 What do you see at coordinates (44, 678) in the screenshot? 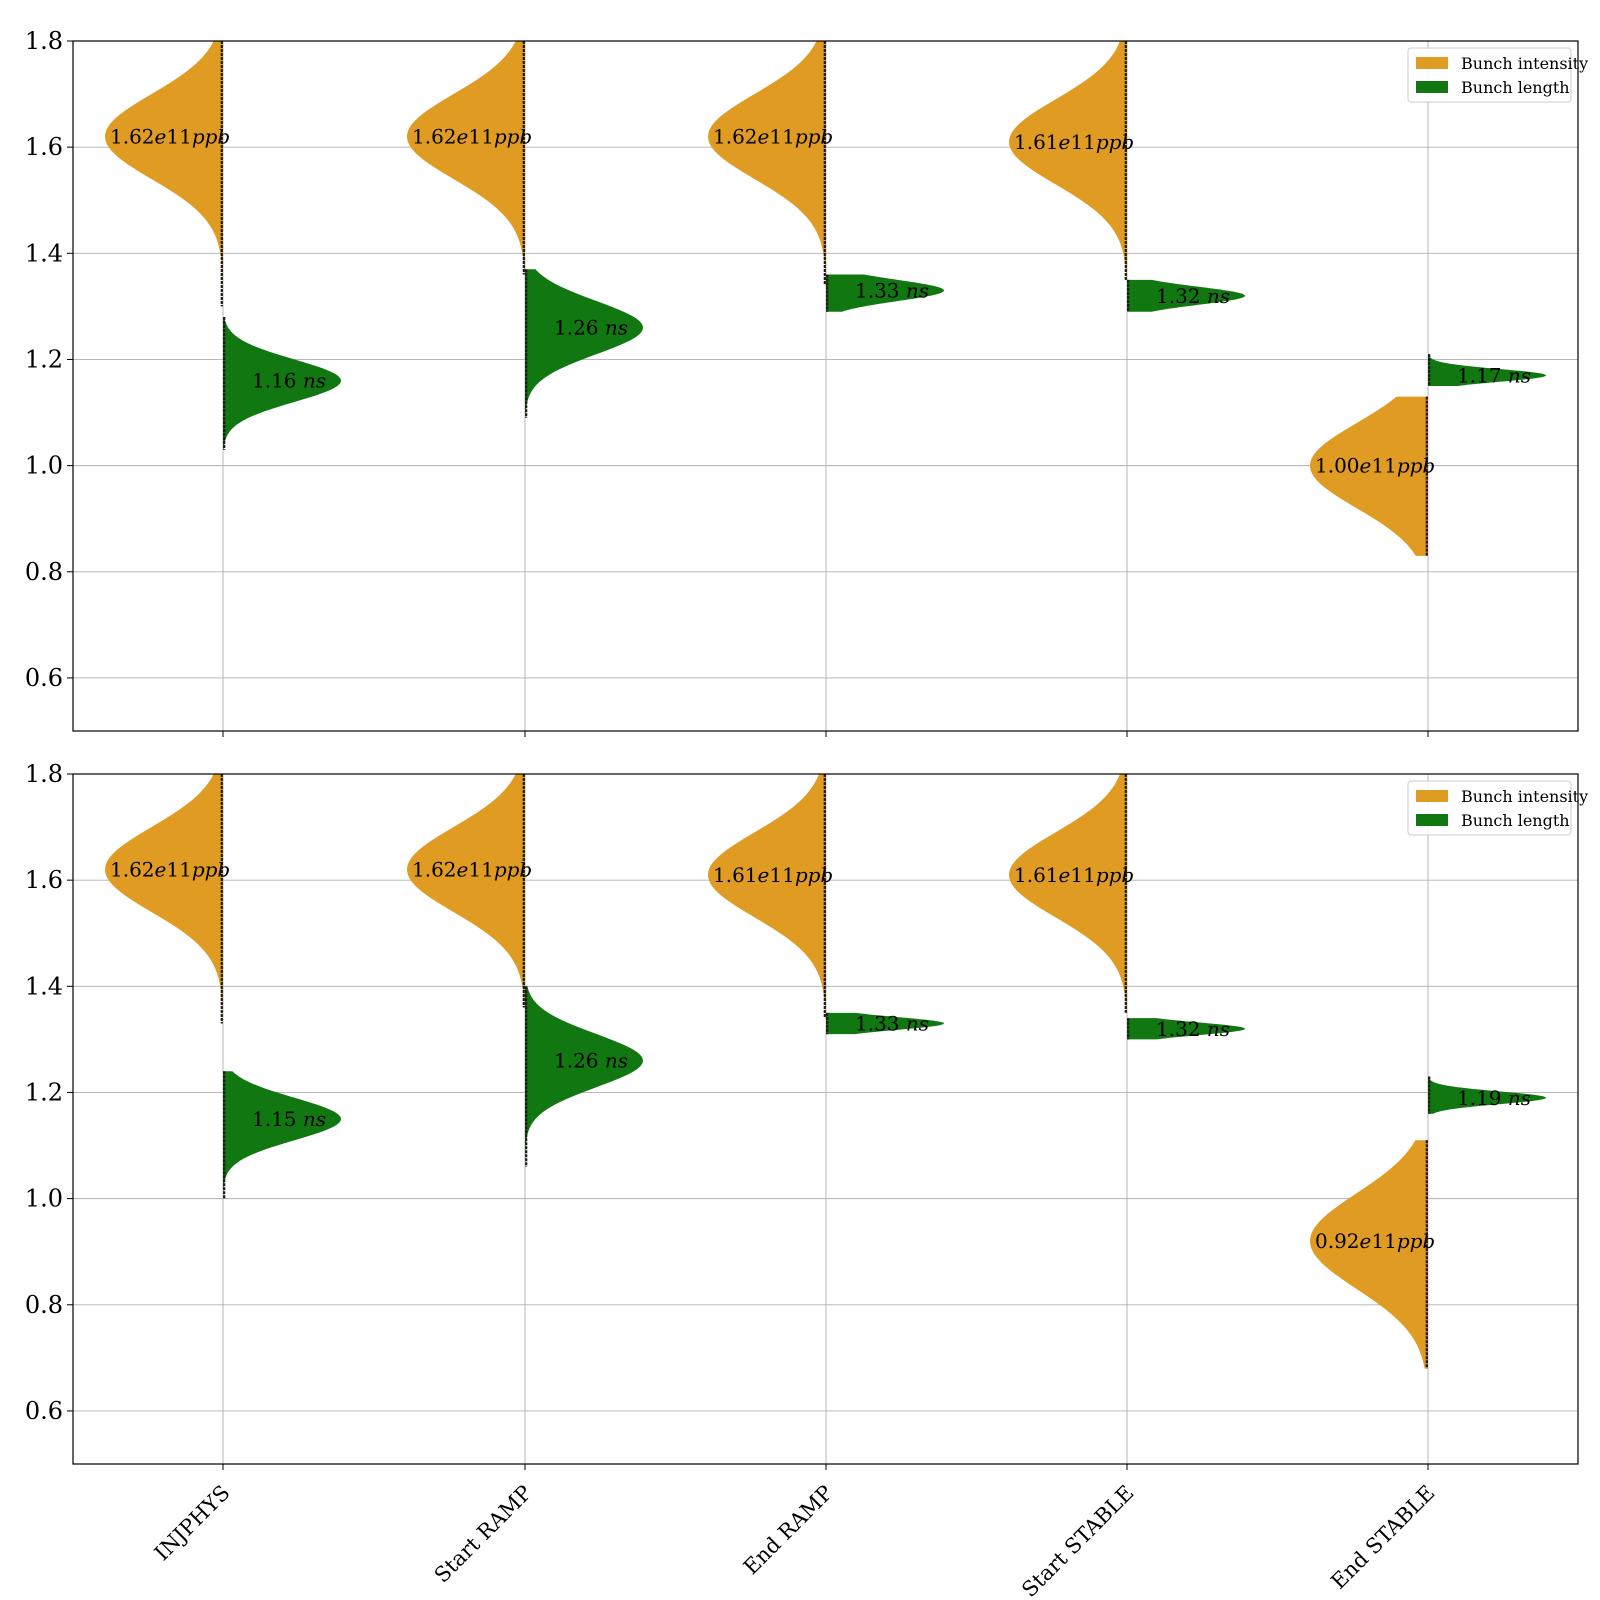
I see `y-tick-label: 0.6` at bounding box center [44, 678].